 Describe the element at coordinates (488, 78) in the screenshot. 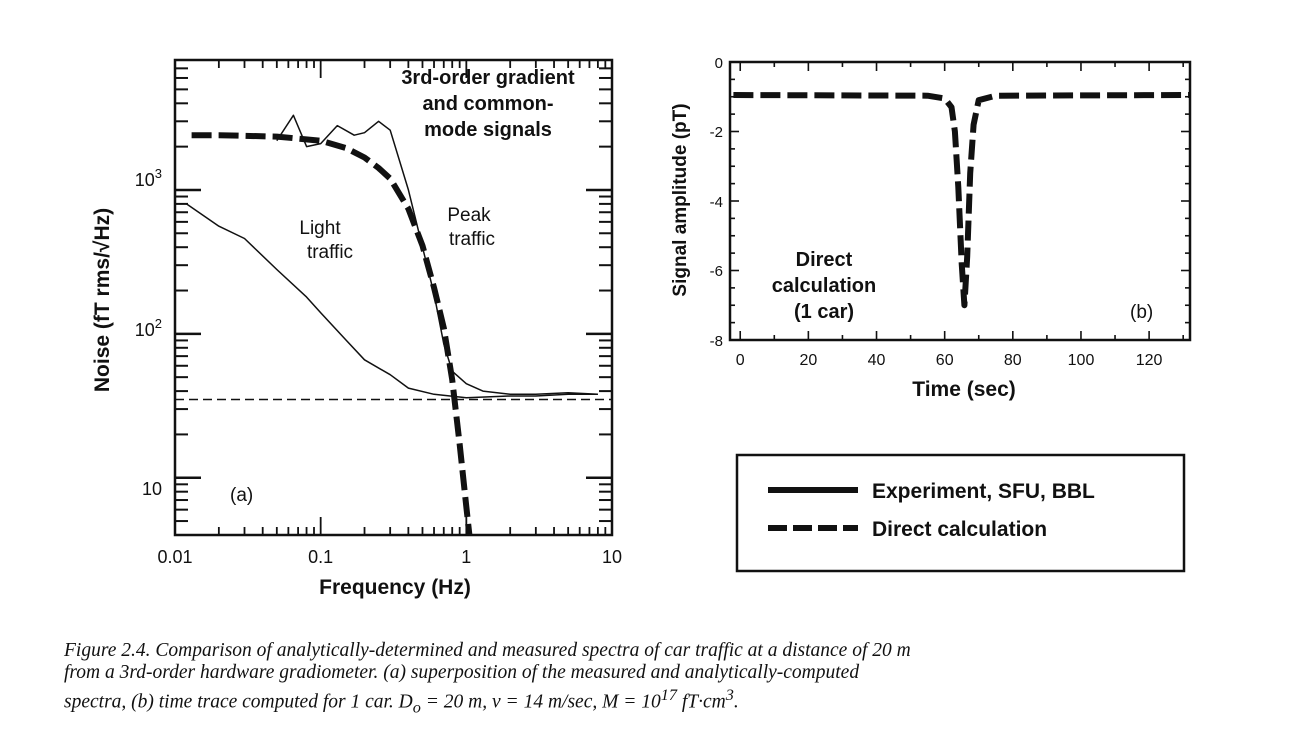

I see `panel-a-annotation: 3rd-order gradient` at that location.